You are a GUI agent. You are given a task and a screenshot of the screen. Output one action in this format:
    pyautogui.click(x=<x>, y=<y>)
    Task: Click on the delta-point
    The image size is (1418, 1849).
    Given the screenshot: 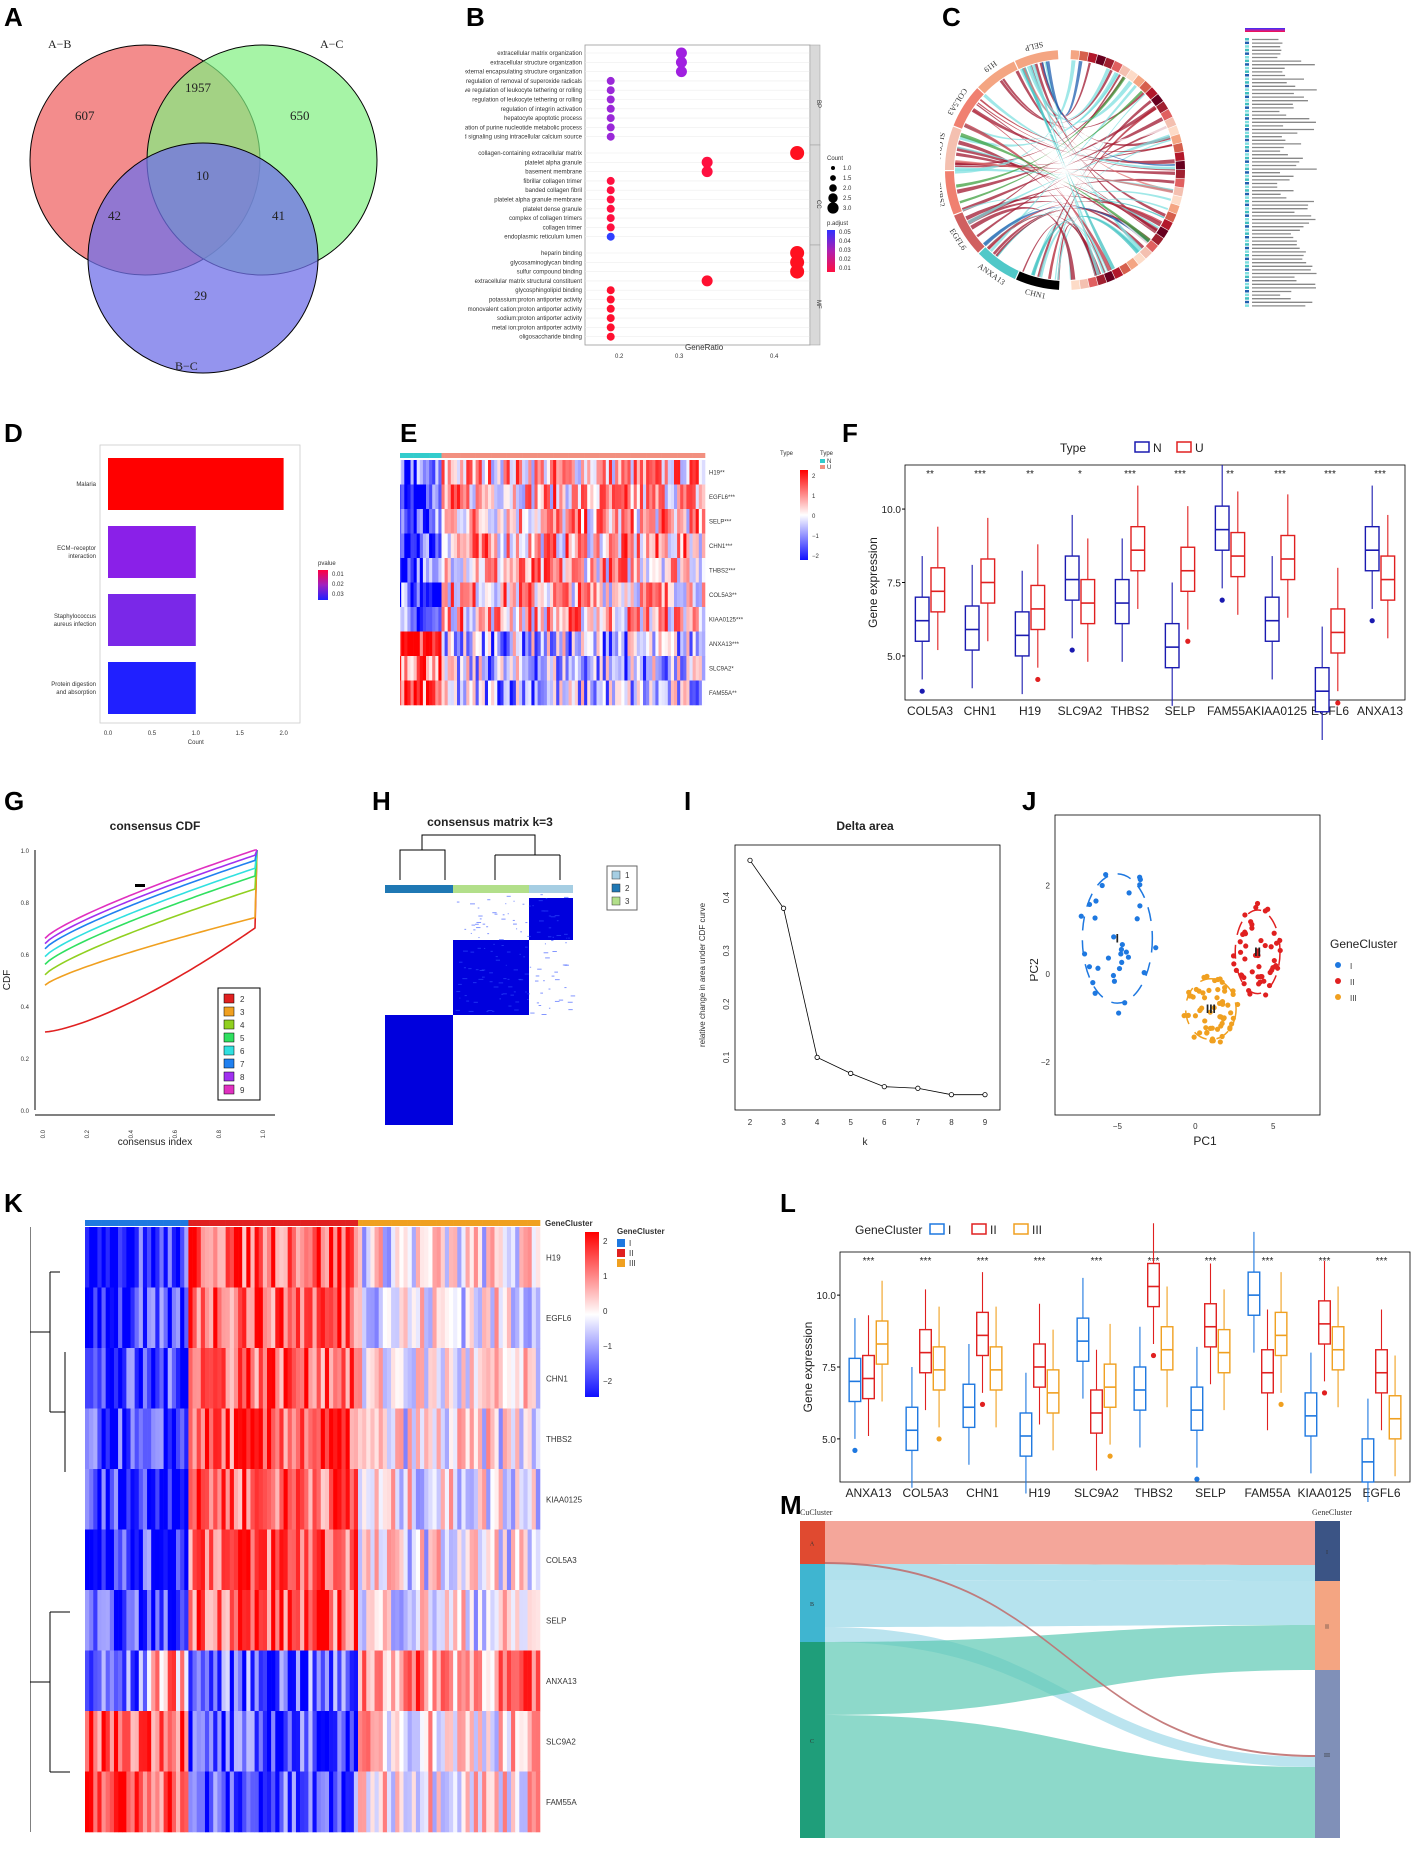 What is the action you would take?
    pyautogui.click(x=851, y=1073)
    